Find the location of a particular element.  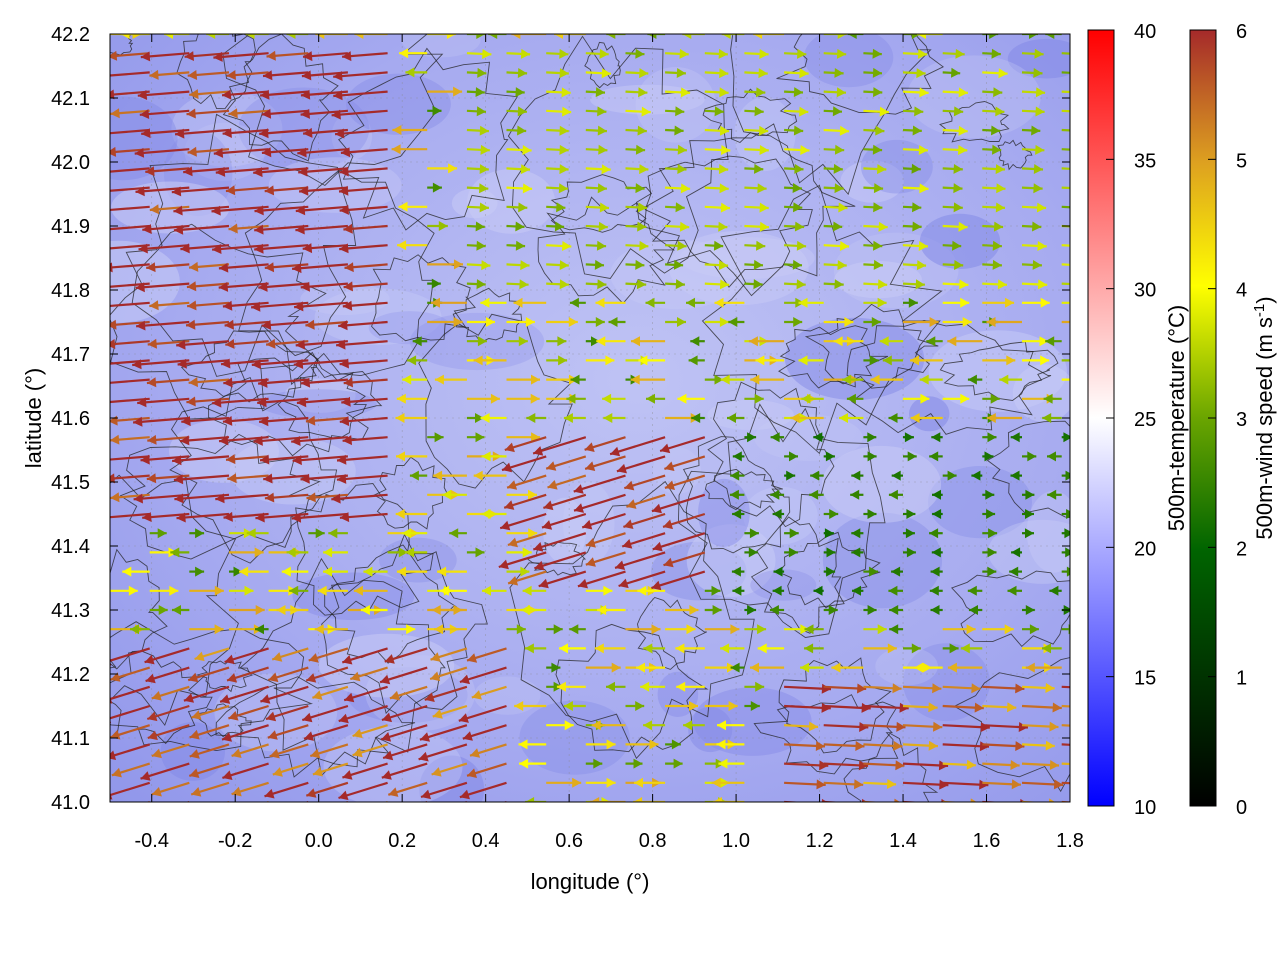

y-tick-label: 42.2 is located at coordinates (70, 35).